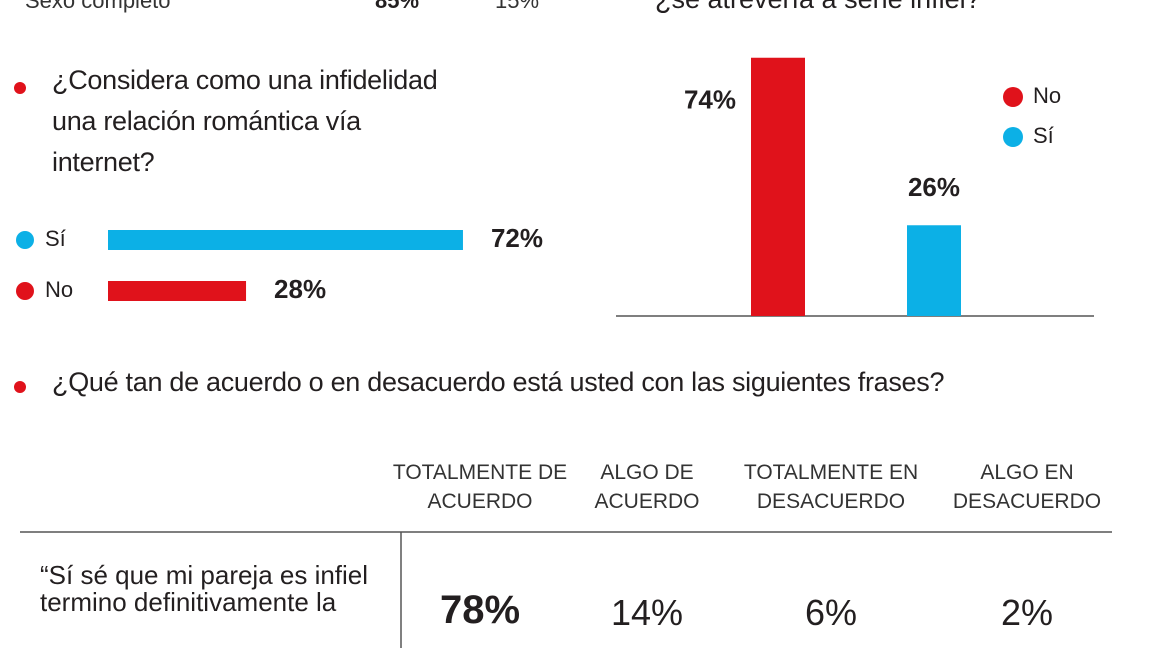  Describe the element at coordinates (98, 6) in the screenshot. I see `row-label: Sexo completo` at that location.